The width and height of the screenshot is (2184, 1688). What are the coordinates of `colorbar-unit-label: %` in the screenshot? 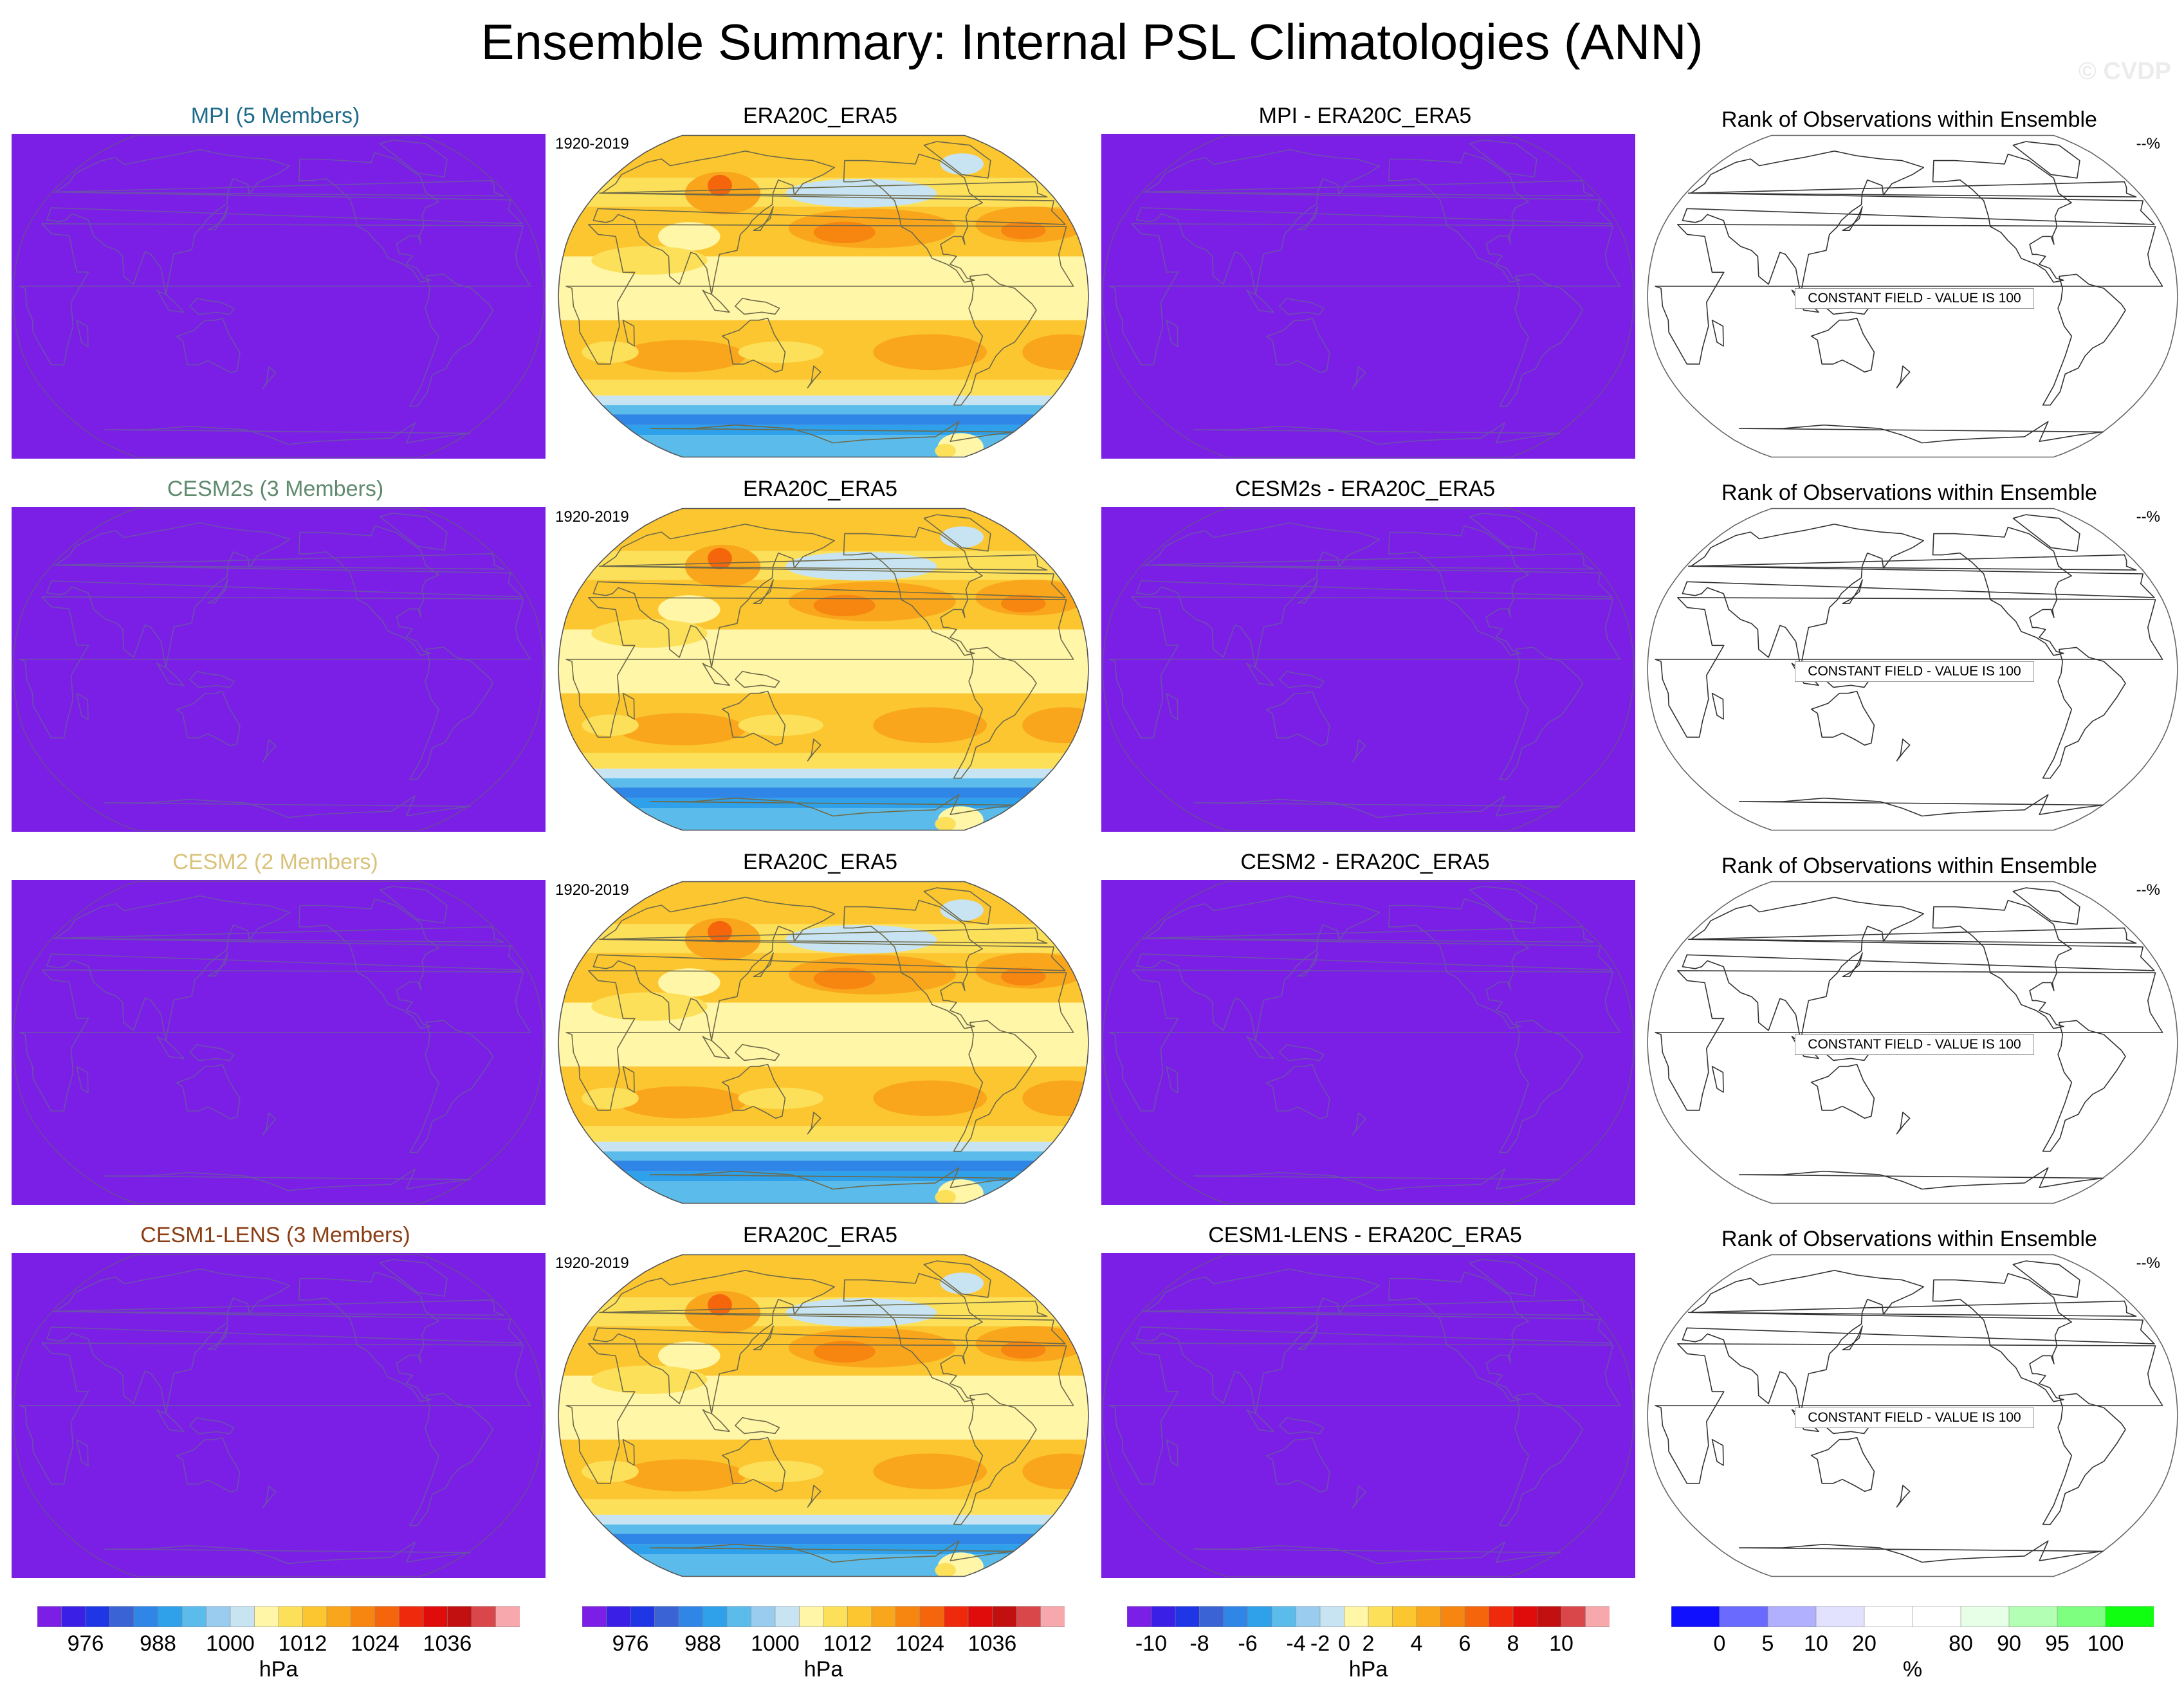 It's located at (1913, 1670).